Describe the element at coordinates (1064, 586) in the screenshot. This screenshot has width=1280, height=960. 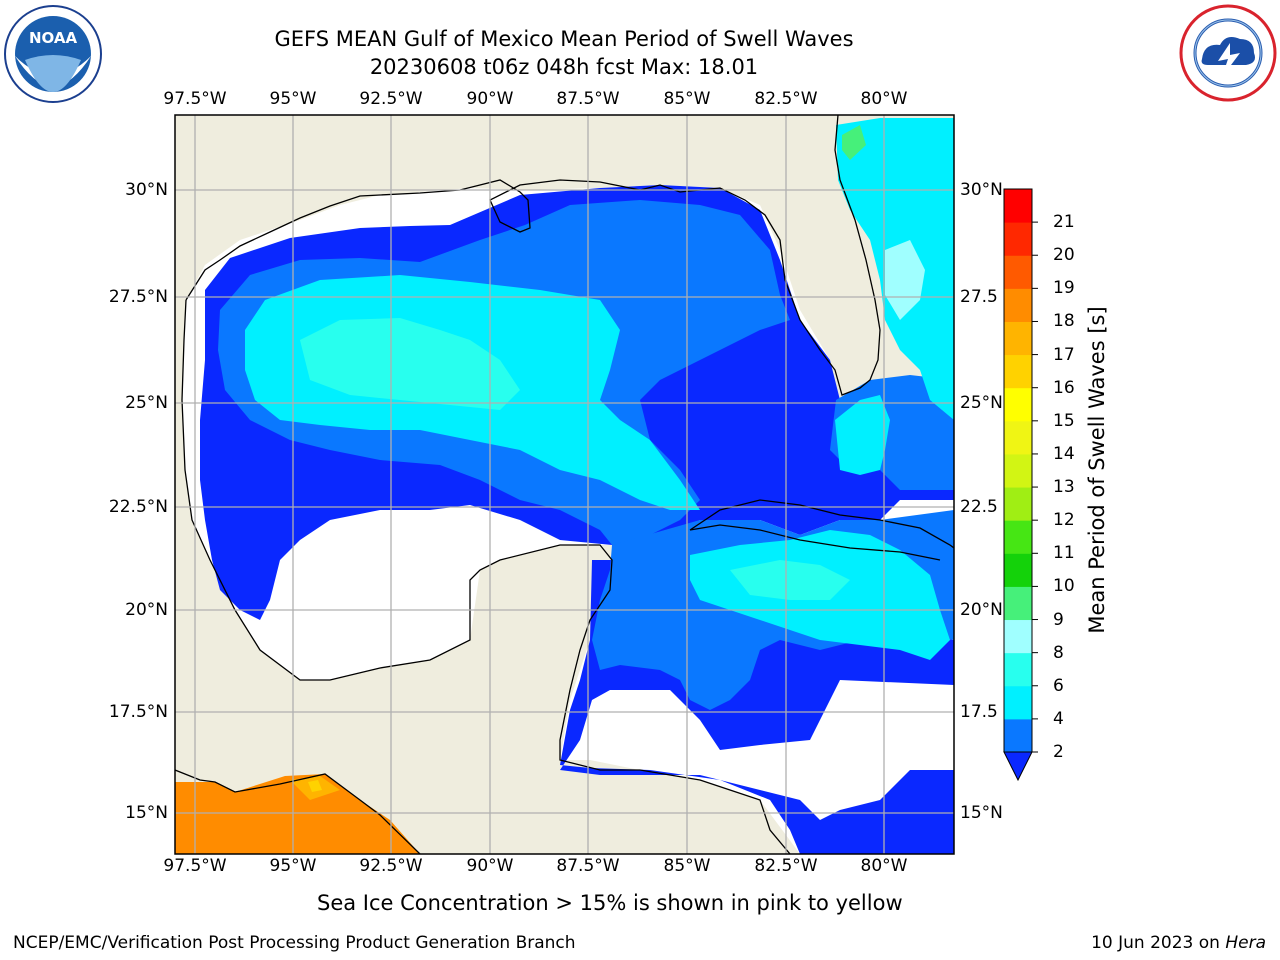
I see `colorbar-tick-label: 10` at that location.